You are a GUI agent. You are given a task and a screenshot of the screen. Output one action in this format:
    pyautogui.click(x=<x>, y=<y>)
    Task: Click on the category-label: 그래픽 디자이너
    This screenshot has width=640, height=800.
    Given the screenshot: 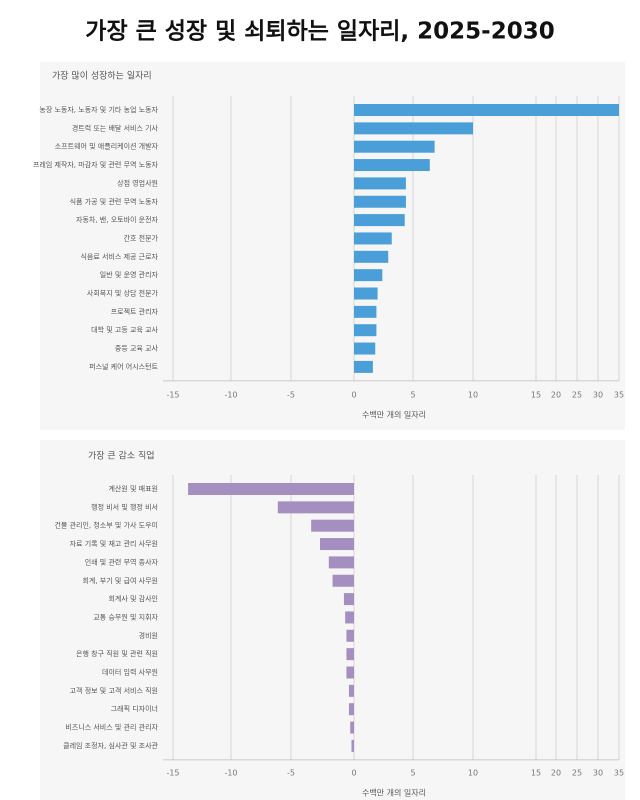 What is the action you would take?
    pyautogui.click(x=134, y=708)
    